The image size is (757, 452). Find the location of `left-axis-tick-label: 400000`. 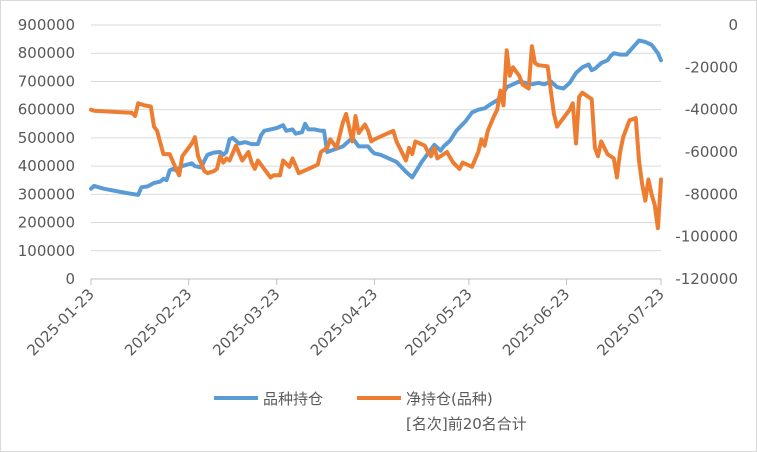

left-axis-tick-label: 400000 is located at coordinates (46, 166).